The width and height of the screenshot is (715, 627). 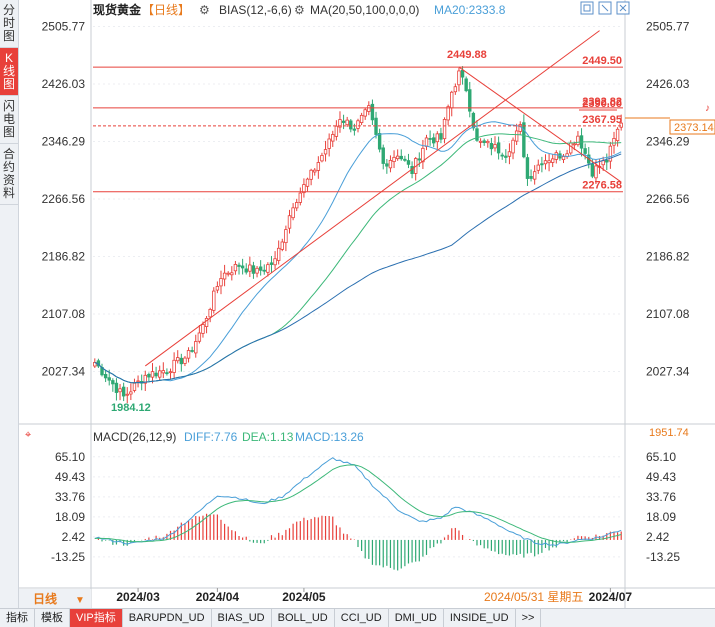 What do you see at coordinates (167, 618) in the screenshot?
I see `indicator-tab-4: BARUPDN_UD` at bounding box center [167, 618].